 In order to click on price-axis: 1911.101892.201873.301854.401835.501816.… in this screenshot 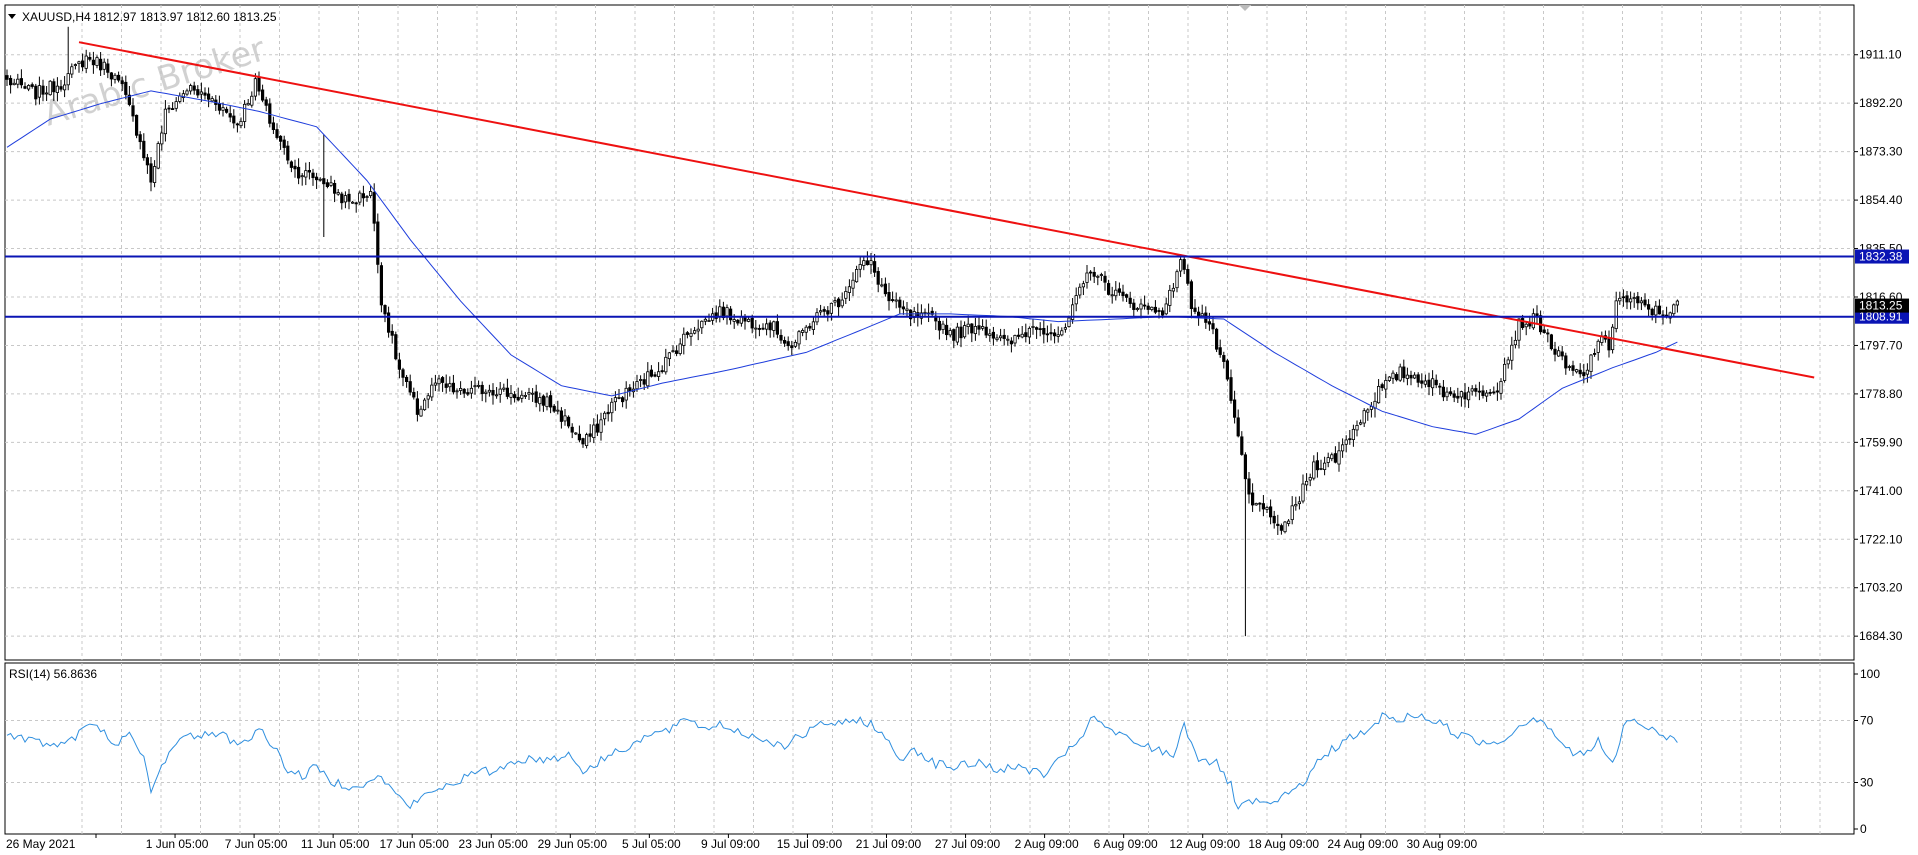, I will do `click(1881, 345)`.